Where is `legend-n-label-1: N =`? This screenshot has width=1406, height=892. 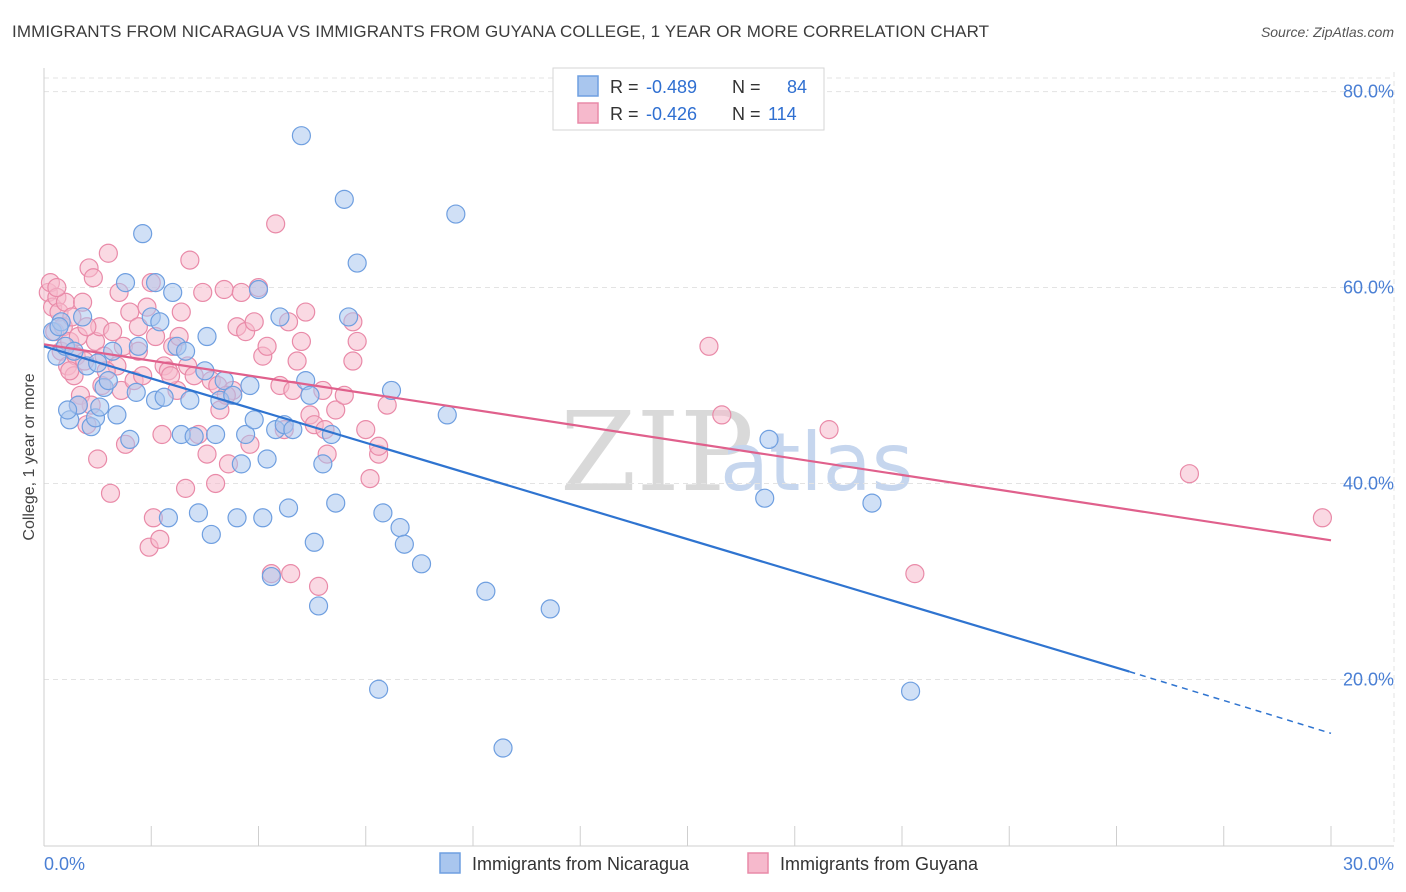 legend-n-label-1: N = is located at coordinates (746, 87).